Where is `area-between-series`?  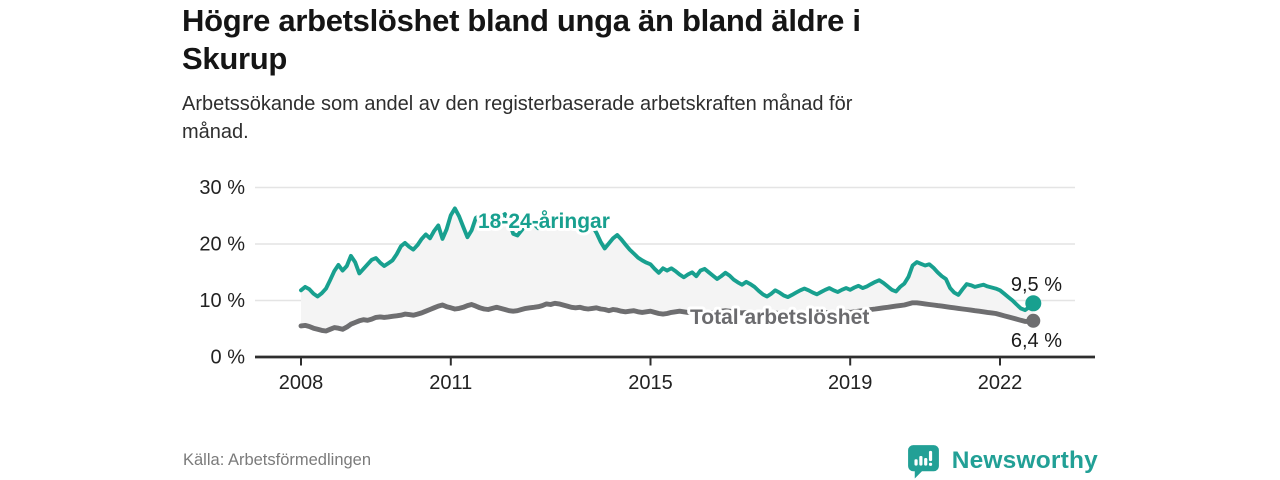
area-between-series is located at coordinates (667, 269).